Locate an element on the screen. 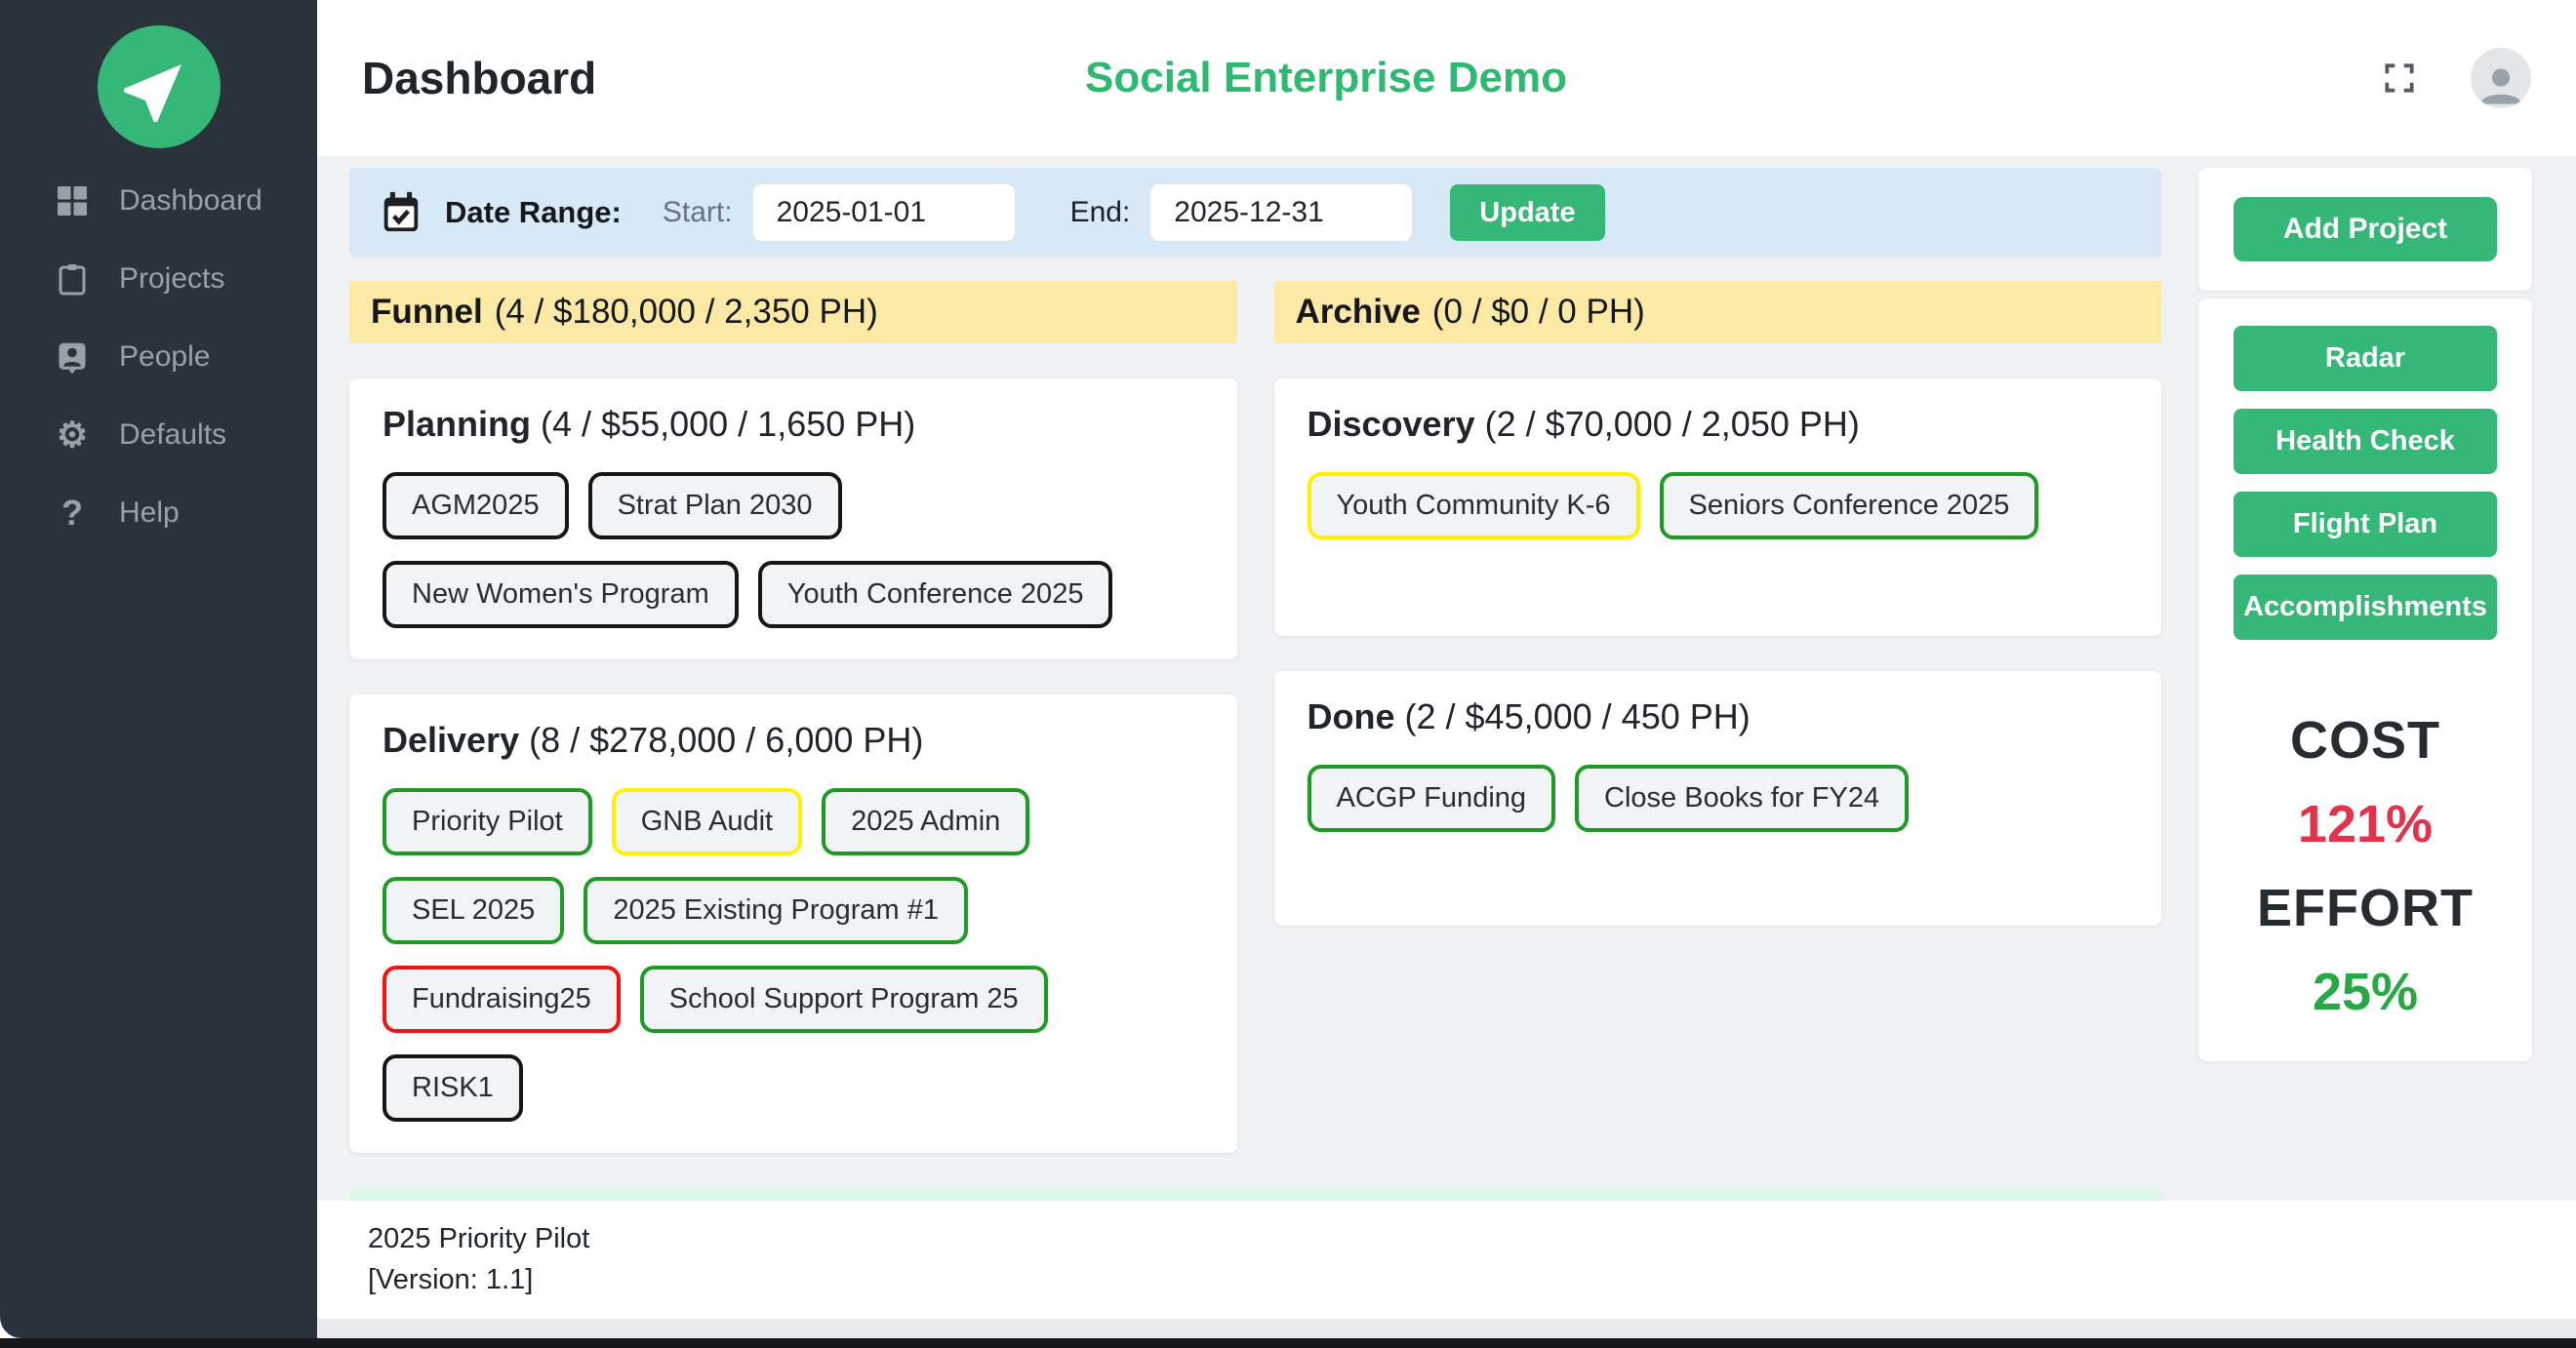 The width and height of the screenshot is (2576, 1348). effort-metric-label: EFFORT is located at coordinates (2365, 908).